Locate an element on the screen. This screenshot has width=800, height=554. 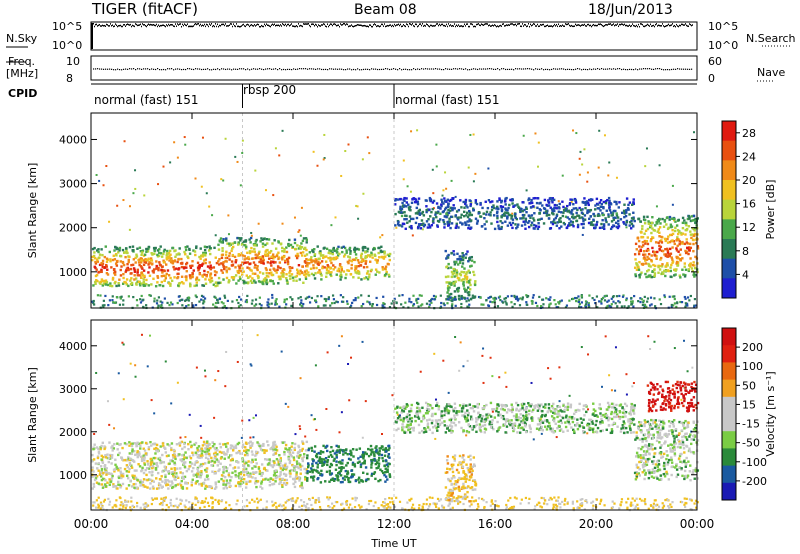
colorbar-tick-label: 8 is located at coordinates (745, 251).